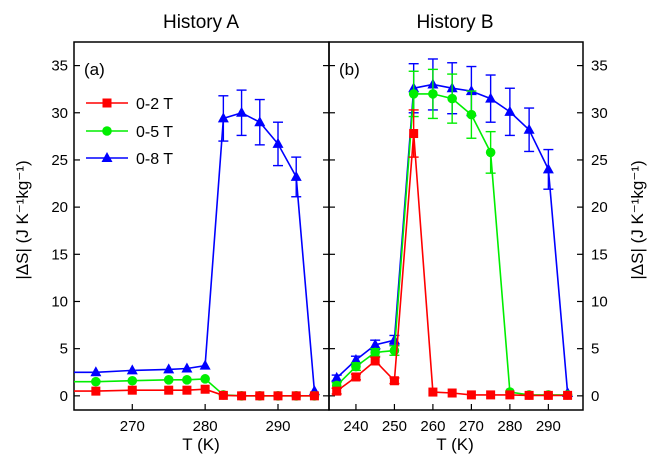 The height and width of the screenshot is (460, 662). What do you see at coordinates (201, 22) in the screenshot?
I see `panel-a-title: History A` at bounding box center [201, 22].